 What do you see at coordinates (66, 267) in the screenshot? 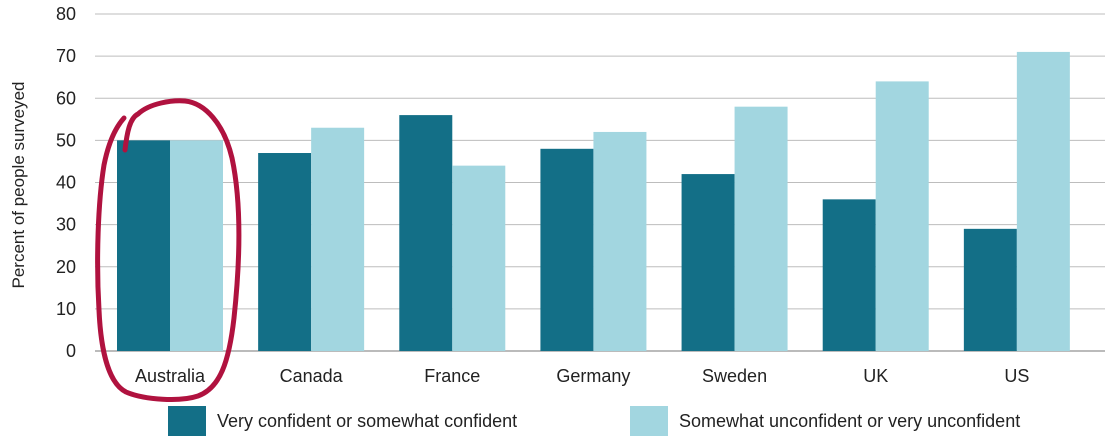
I see `y-tick-label: 20` at bounding box center [66, 267].